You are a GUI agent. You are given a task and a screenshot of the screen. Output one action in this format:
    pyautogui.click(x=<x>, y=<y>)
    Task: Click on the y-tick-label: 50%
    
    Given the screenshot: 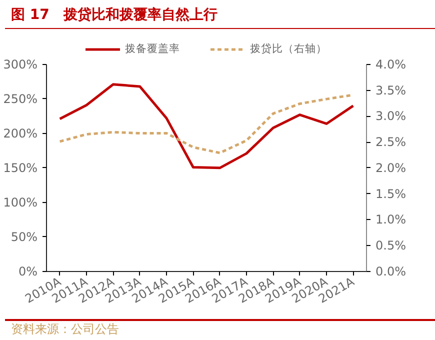 What is the action you would take?
    pyautogui.click(x=24, y=237)
    